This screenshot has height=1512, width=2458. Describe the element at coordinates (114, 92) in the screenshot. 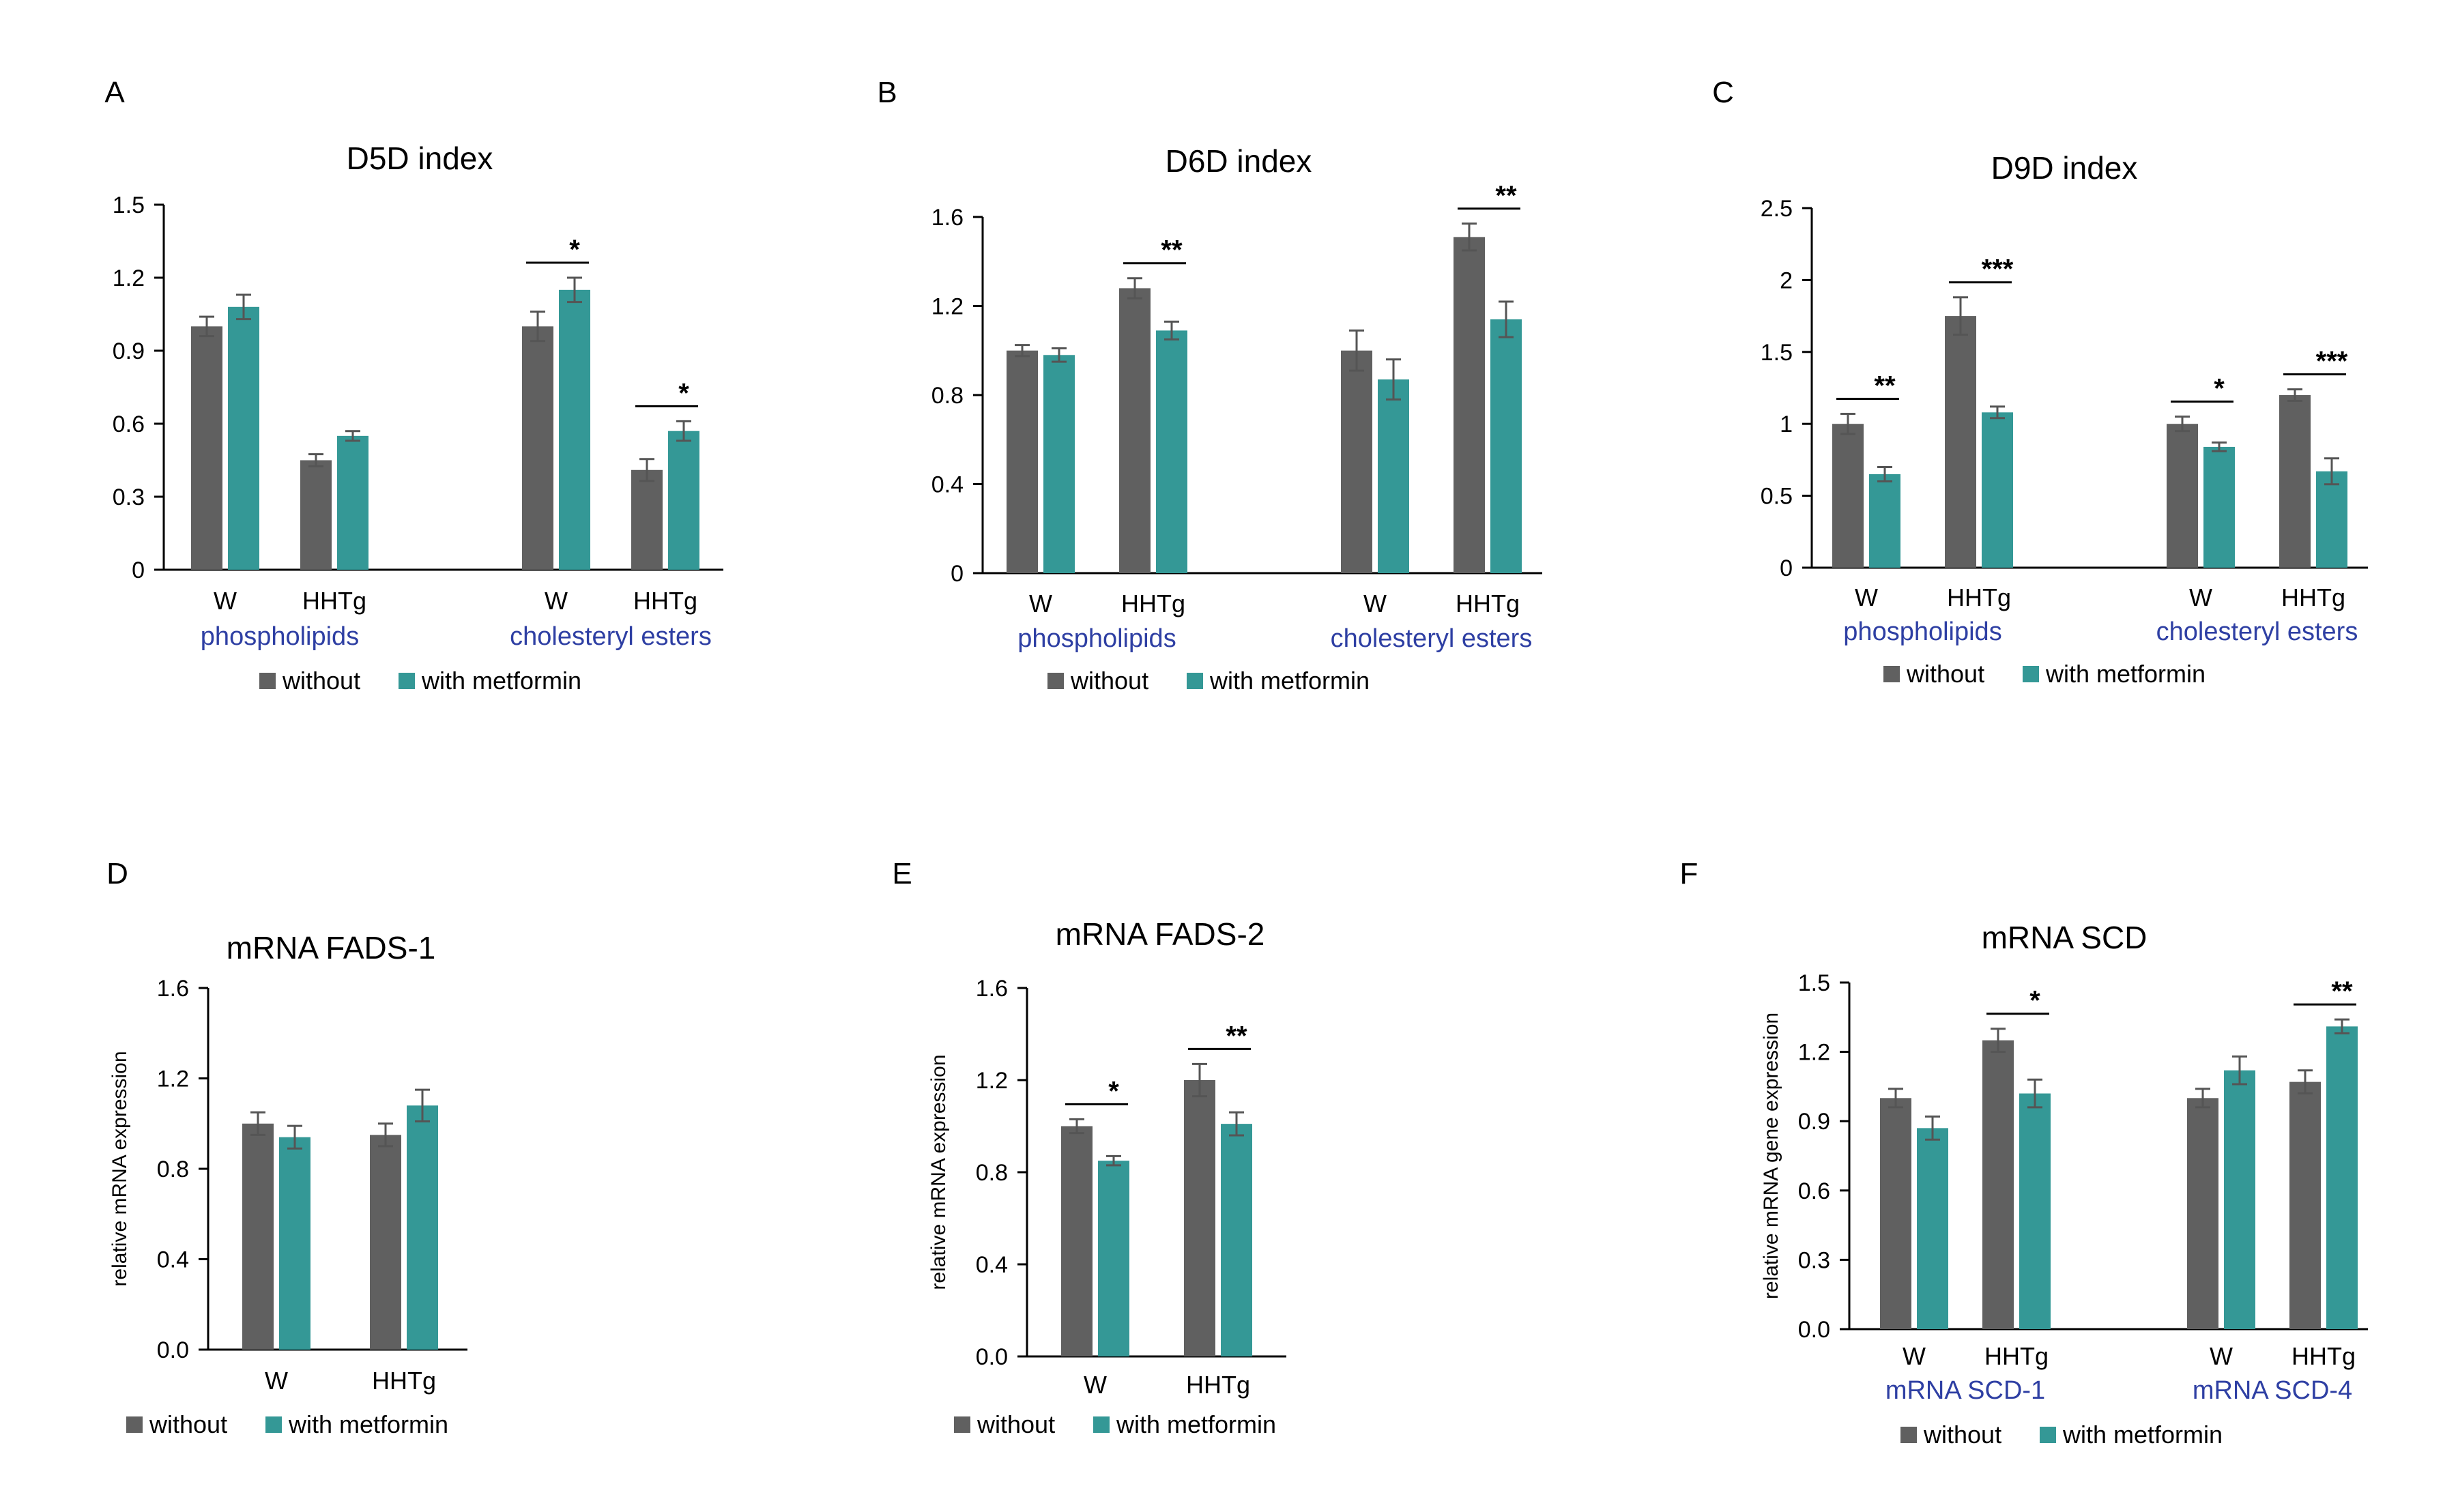

I see `panel-label: A` at that location.